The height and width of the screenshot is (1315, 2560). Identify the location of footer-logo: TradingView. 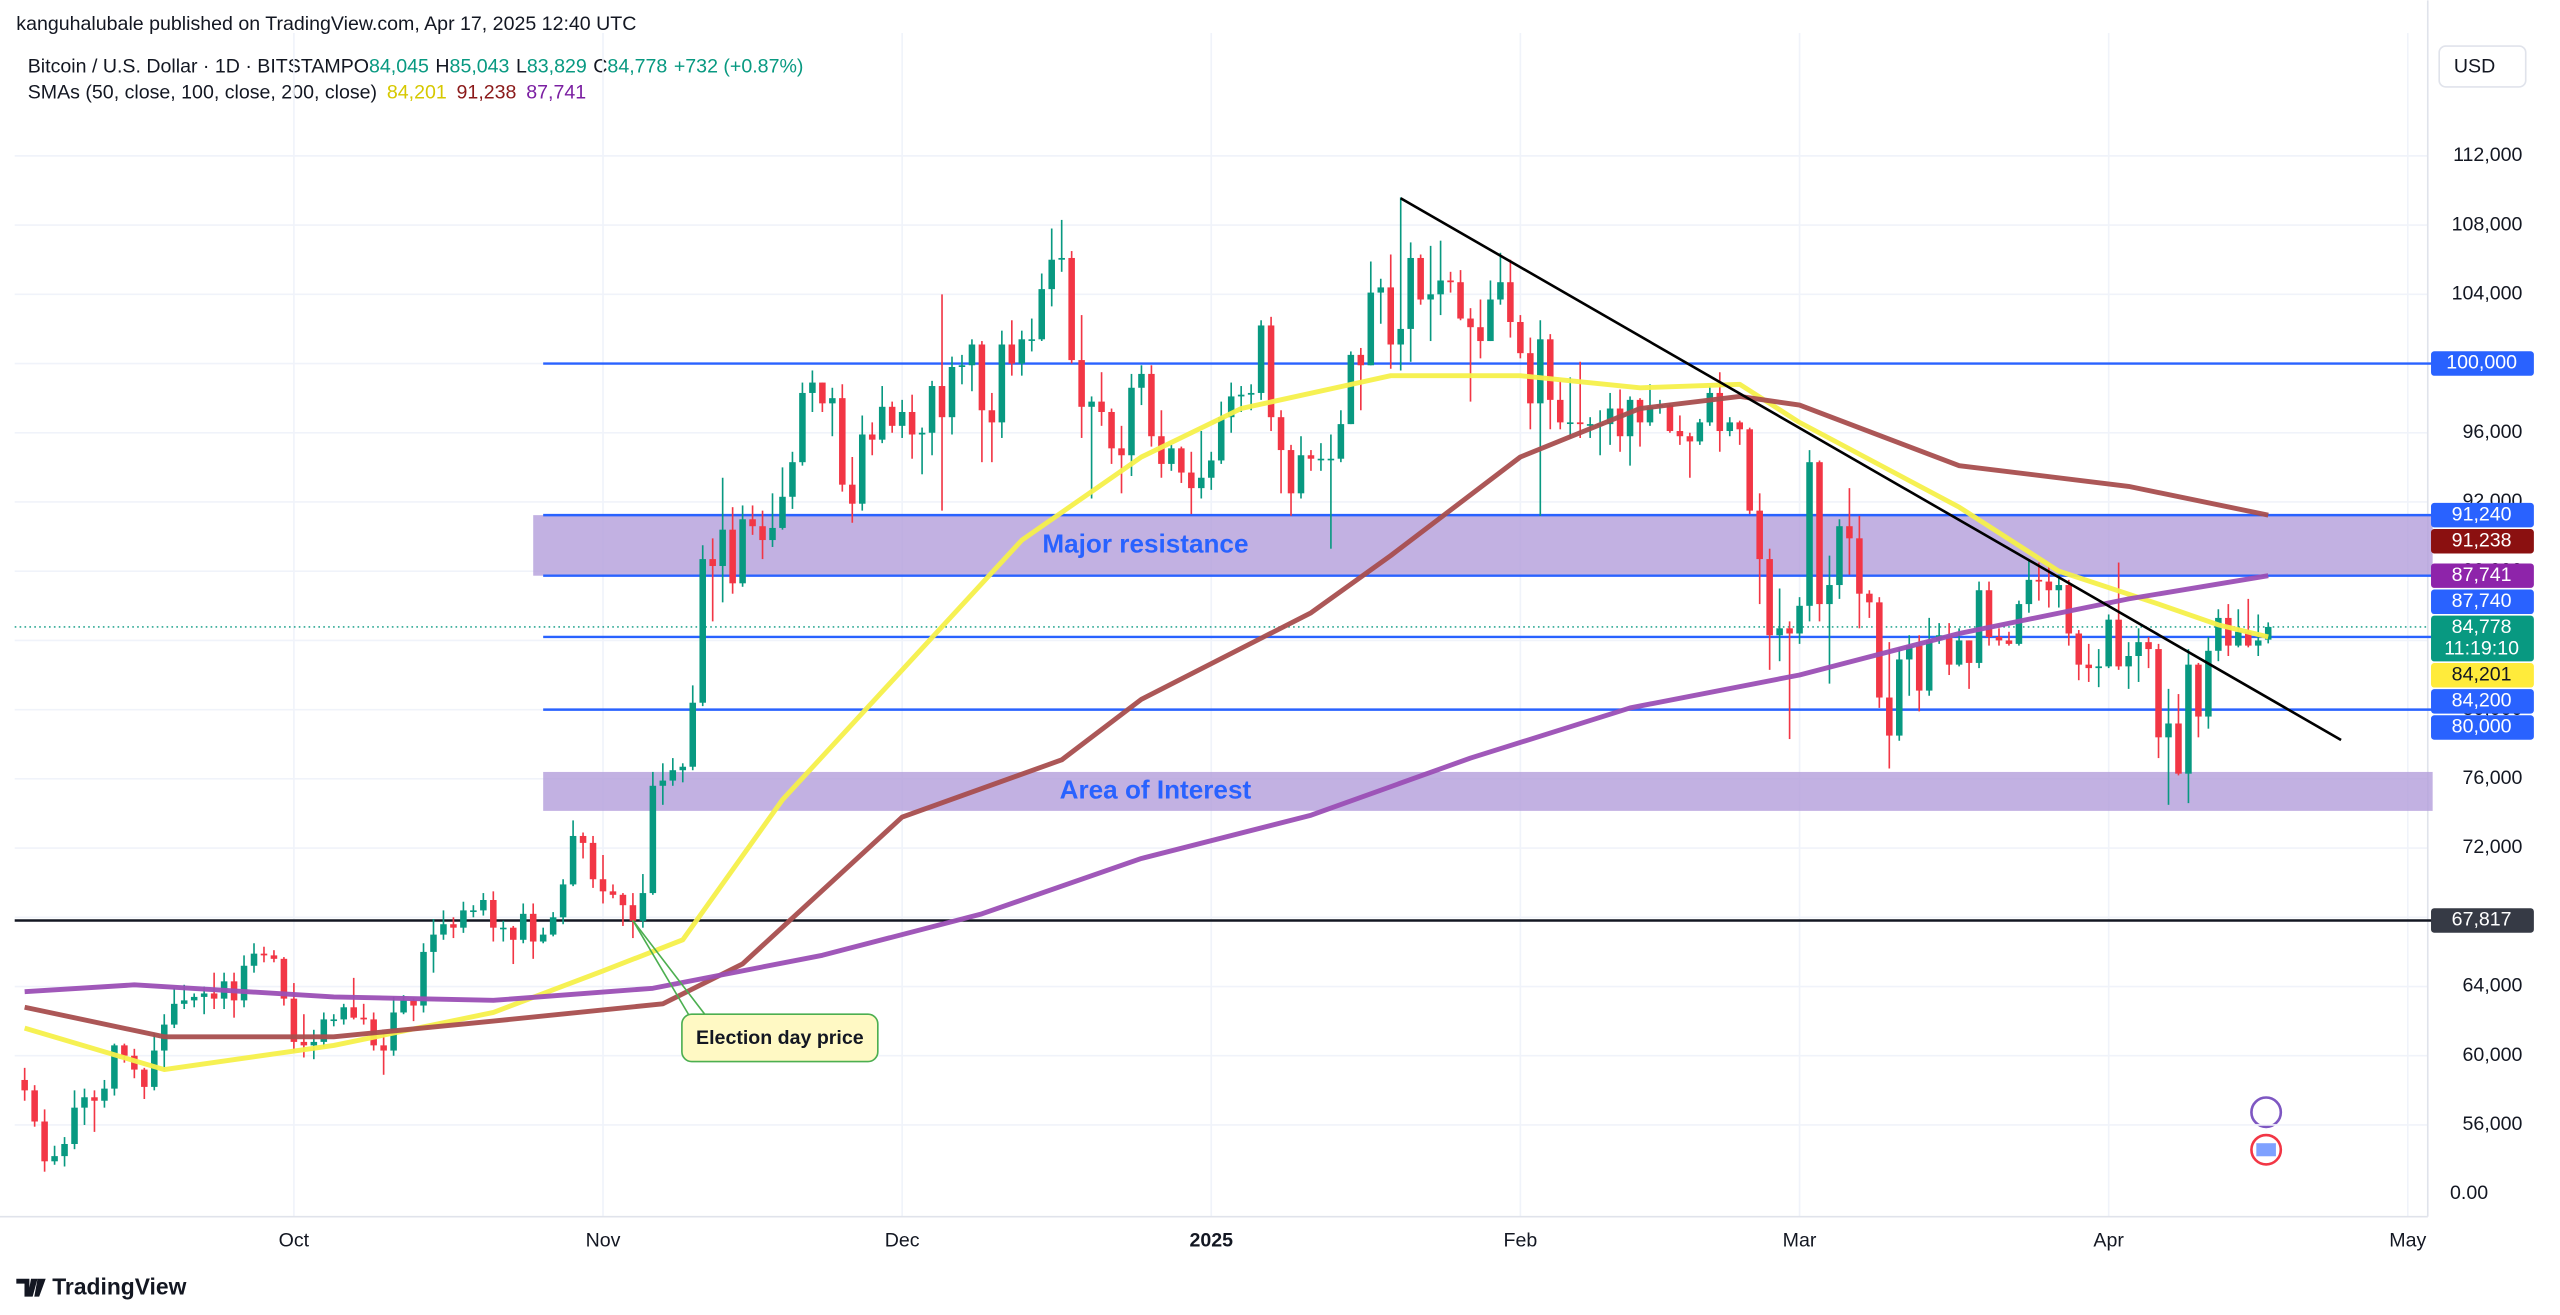
(101, 1287).